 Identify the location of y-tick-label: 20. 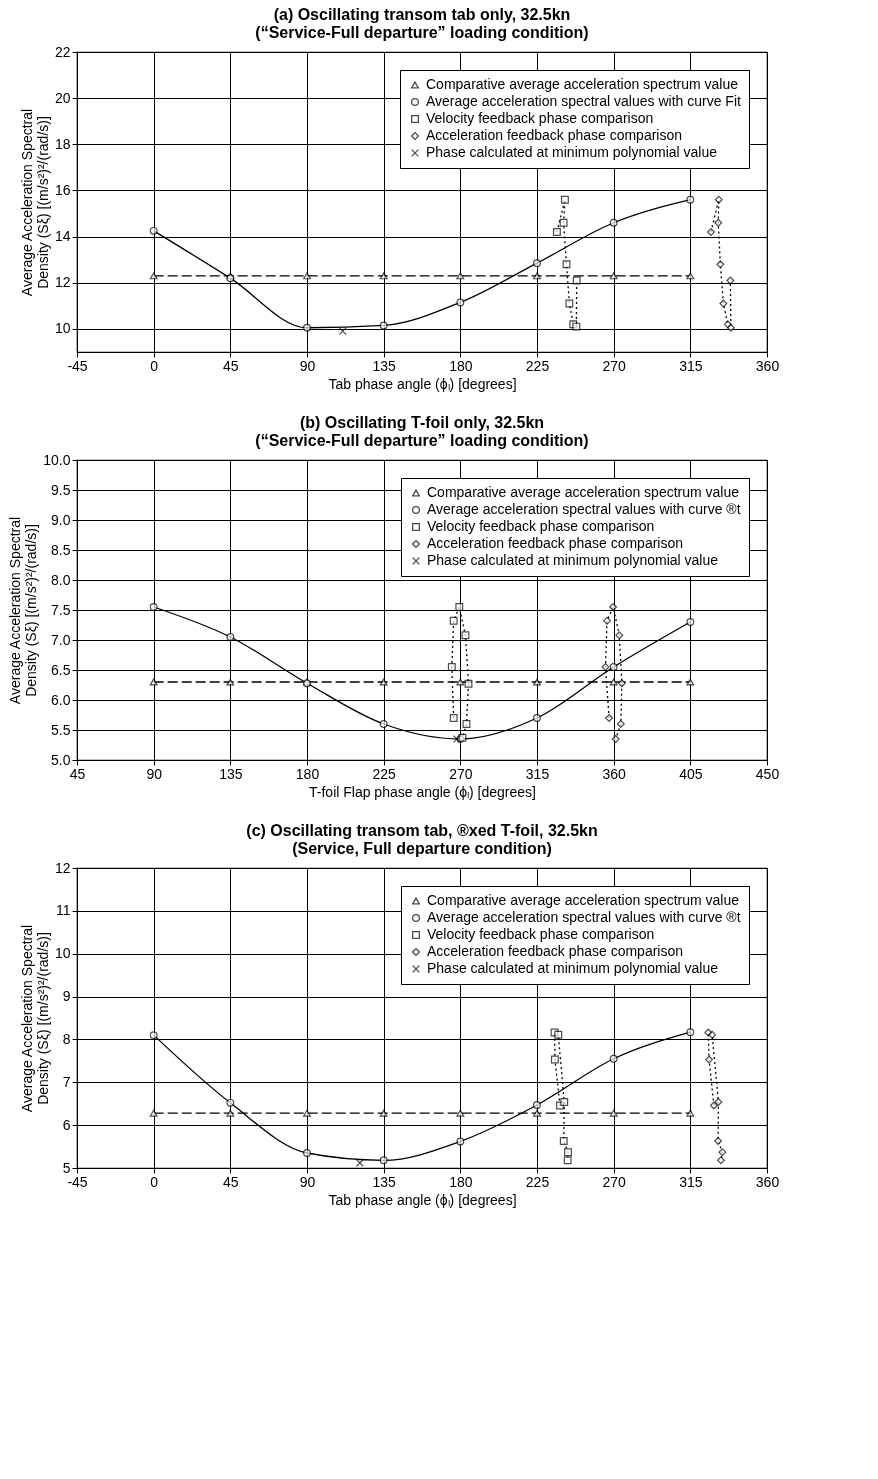
(62, 97).